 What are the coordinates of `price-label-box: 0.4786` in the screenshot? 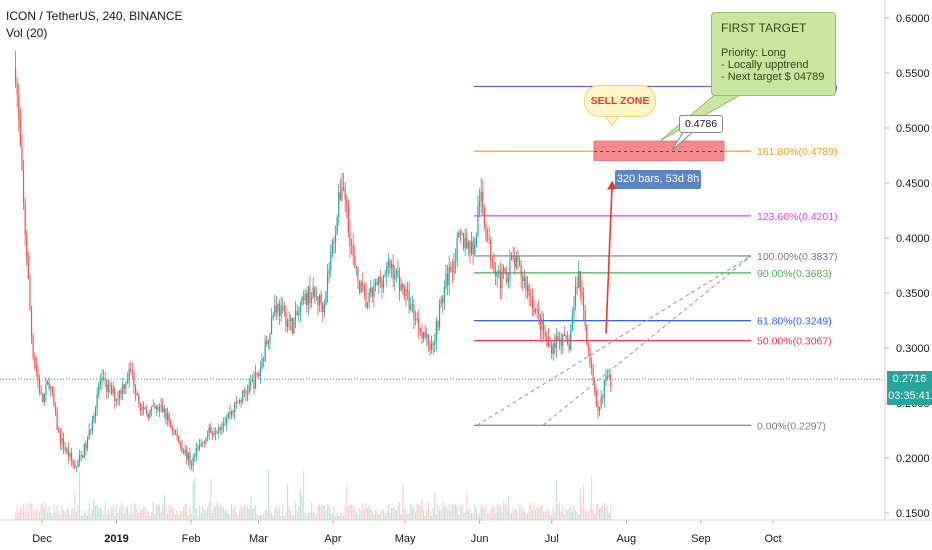 It's located at (701, 124).